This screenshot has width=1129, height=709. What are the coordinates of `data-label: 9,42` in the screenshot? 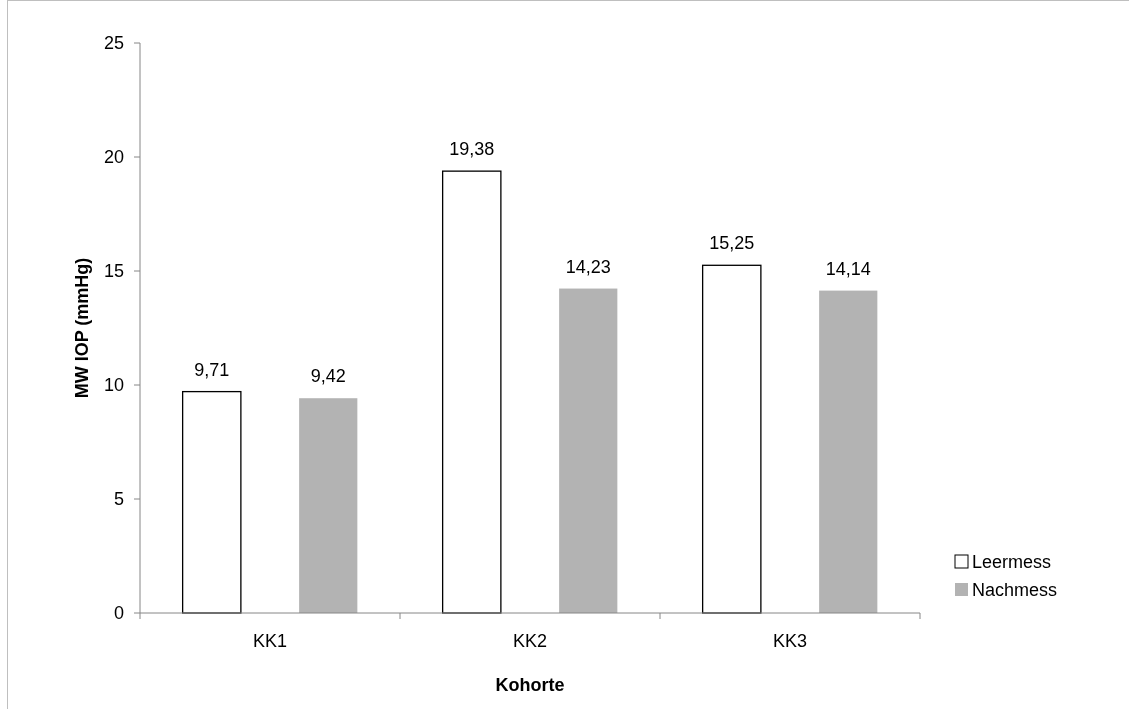 It's located at (328, 376).